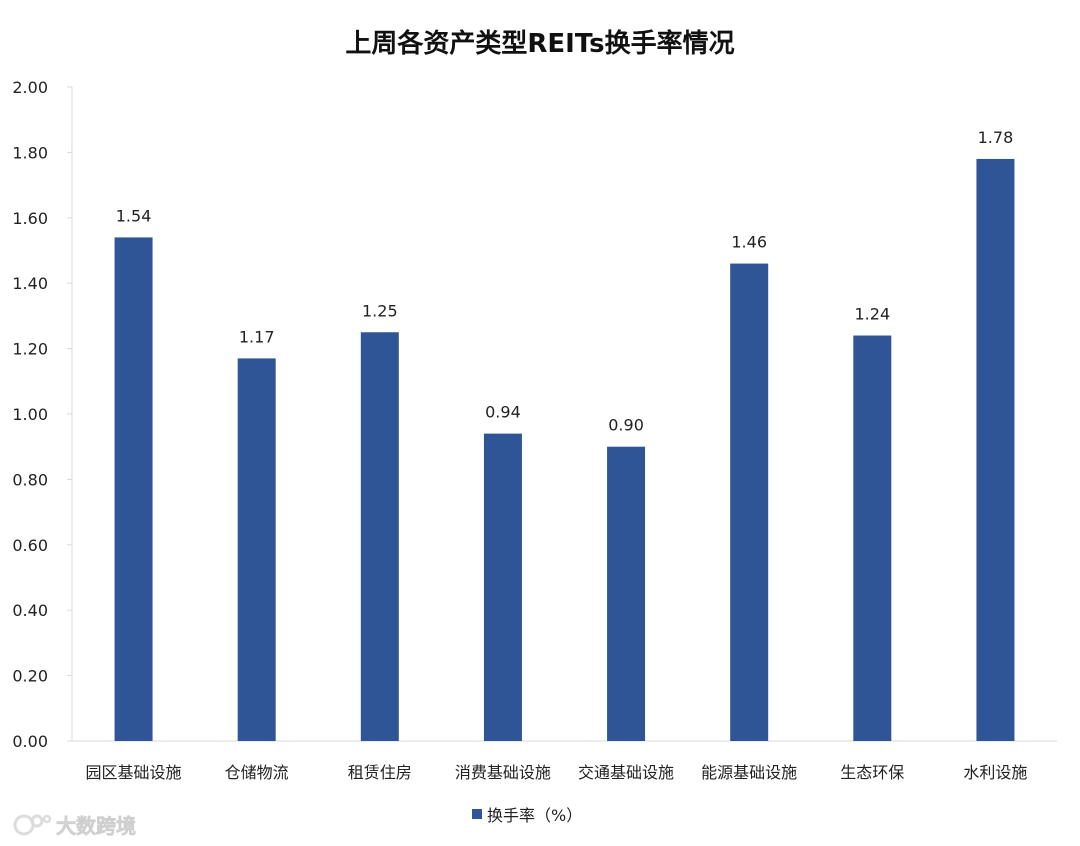 Image resolution: width=1080 pixels, height=846 pixels. I want to click on y-tick-label: 1.80, so click(30, 152).